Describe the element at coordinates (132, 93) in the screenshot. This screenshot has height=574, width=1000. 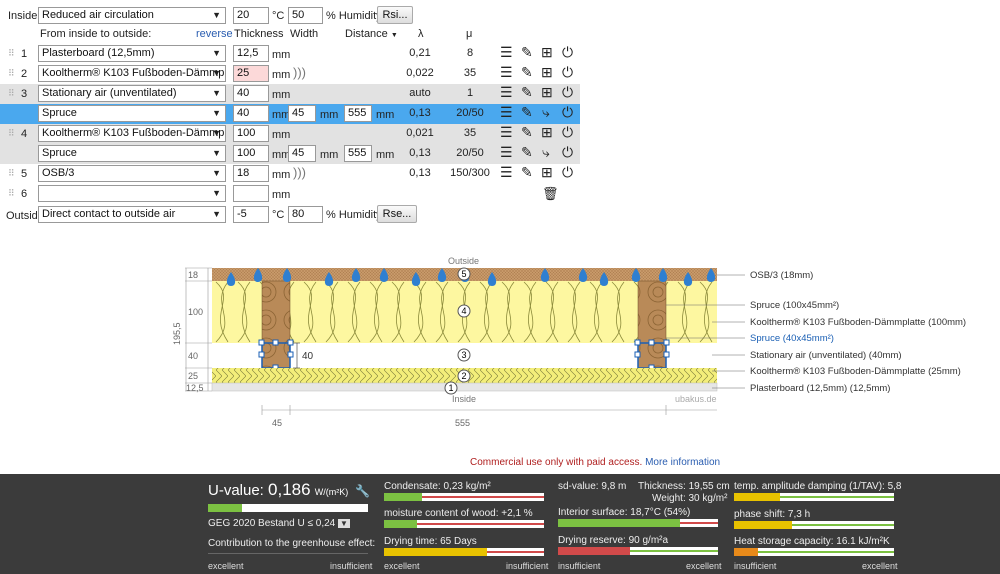
I see `material-select: Stationary air (unventilated) ▼` at that location.